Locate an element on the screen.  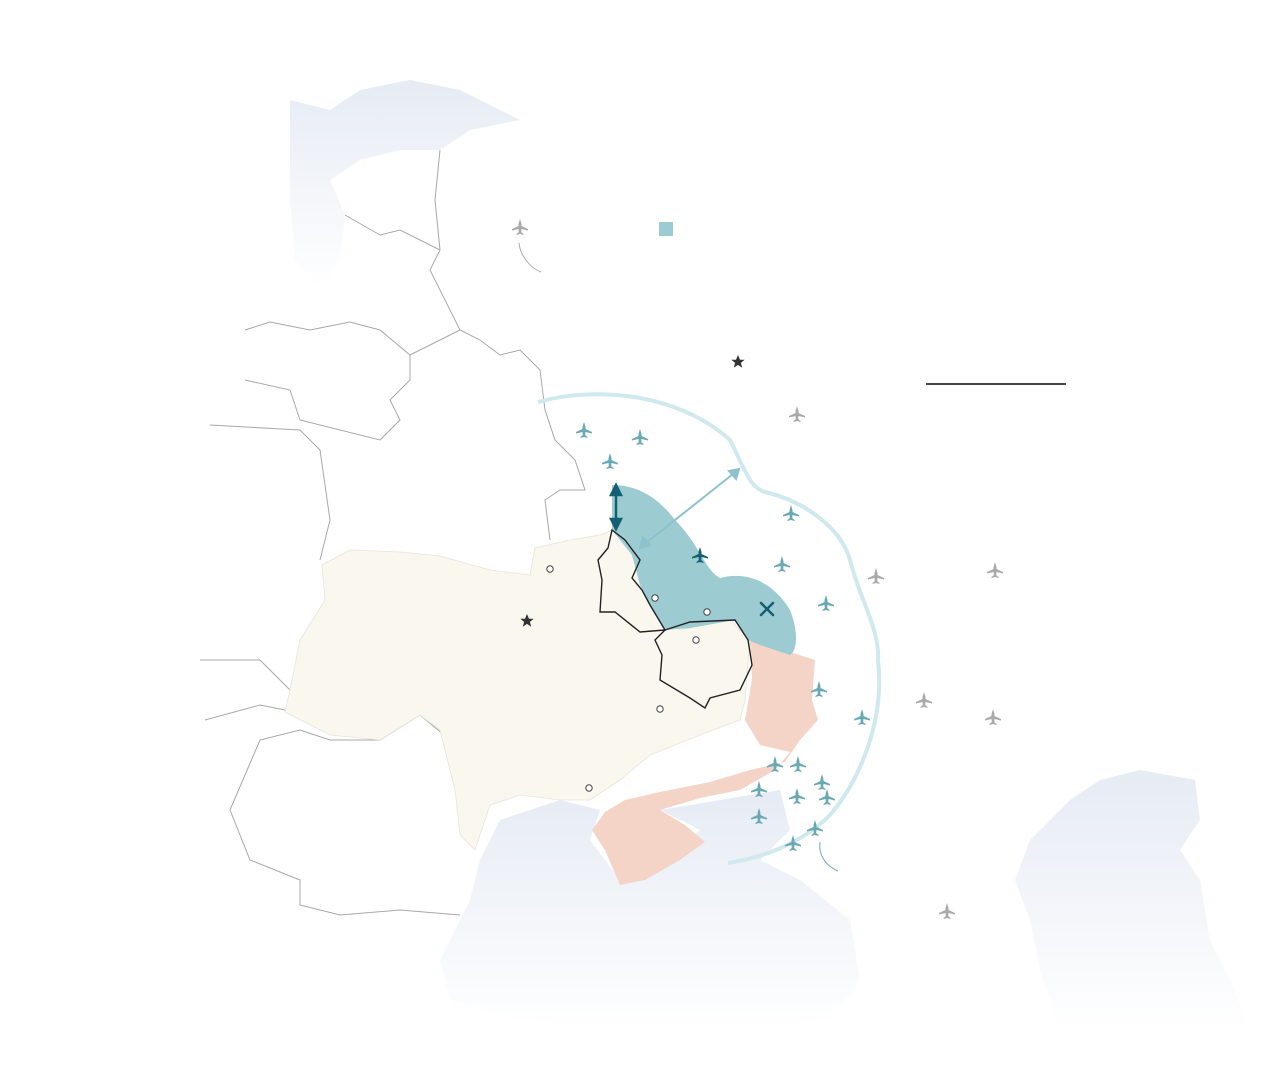
black-sea is located at coordinates (650, 910).